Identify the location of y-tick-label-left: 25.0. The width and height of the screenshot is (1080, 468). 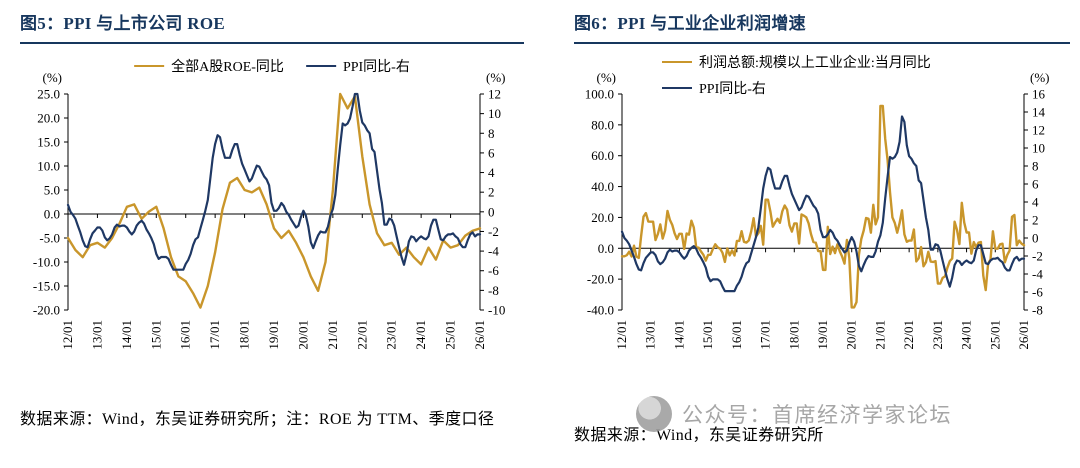
(48, 94).